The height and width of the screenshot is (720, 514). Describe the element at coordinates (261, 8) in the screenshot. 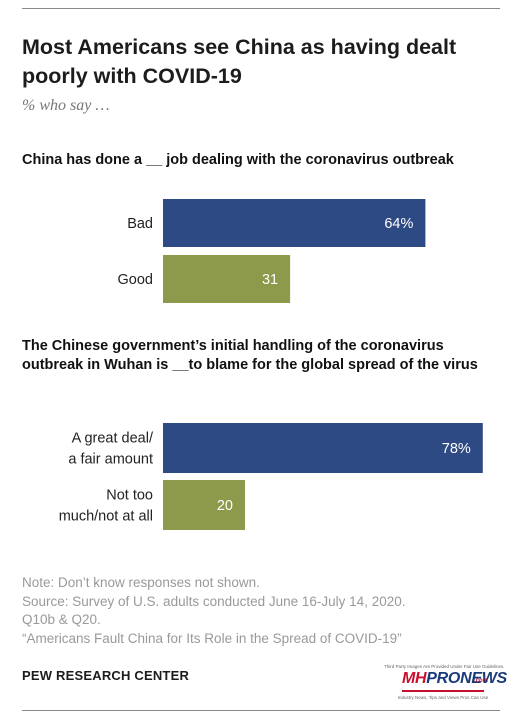

I see `top-rule` at that location.